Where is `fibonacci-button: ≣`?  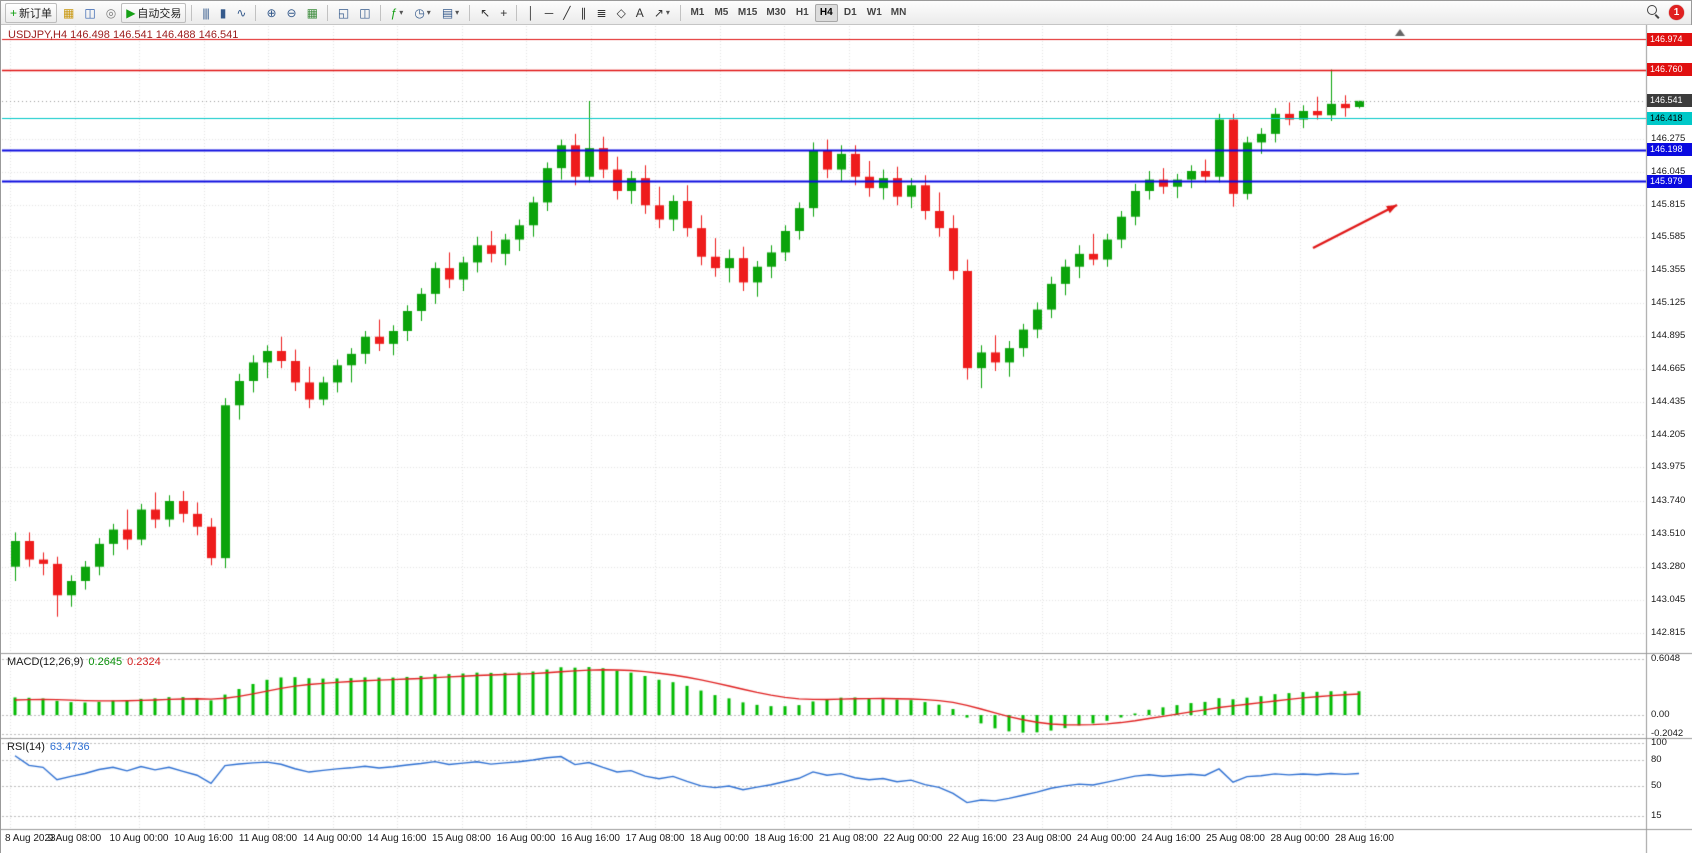
fibonacci-button: ≣ is located at coordinates (601, 13).